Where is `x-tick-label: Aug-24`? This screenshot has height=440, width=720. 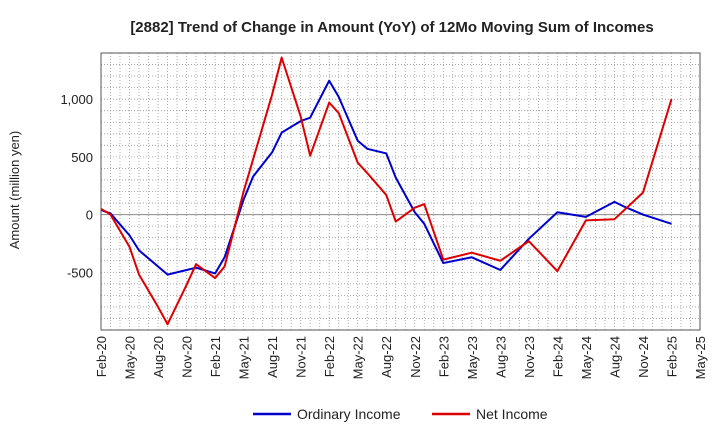
x-tick-label: Aug-24 is located at coordinates (614, 357).